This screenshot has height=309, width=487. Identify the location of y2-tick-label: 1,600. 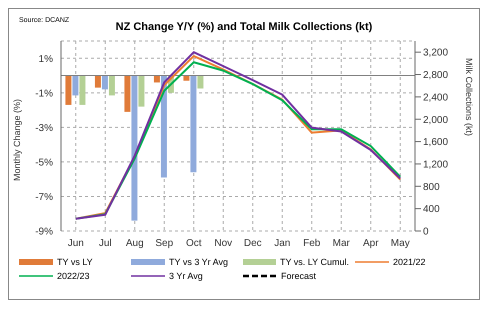
(435, 142).